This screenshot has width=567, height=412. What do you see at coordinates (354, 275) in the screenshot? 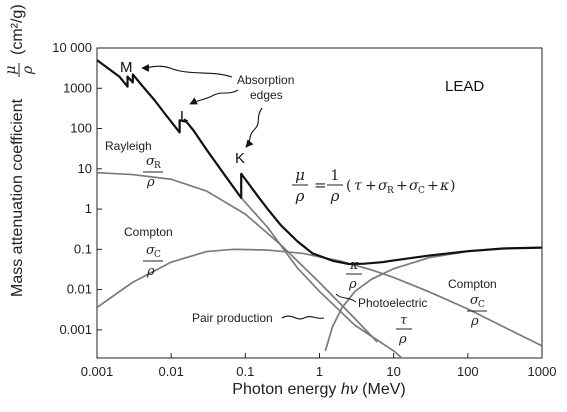
I see `pair-fraction: κ ρ` at bounding box center [354, 275].